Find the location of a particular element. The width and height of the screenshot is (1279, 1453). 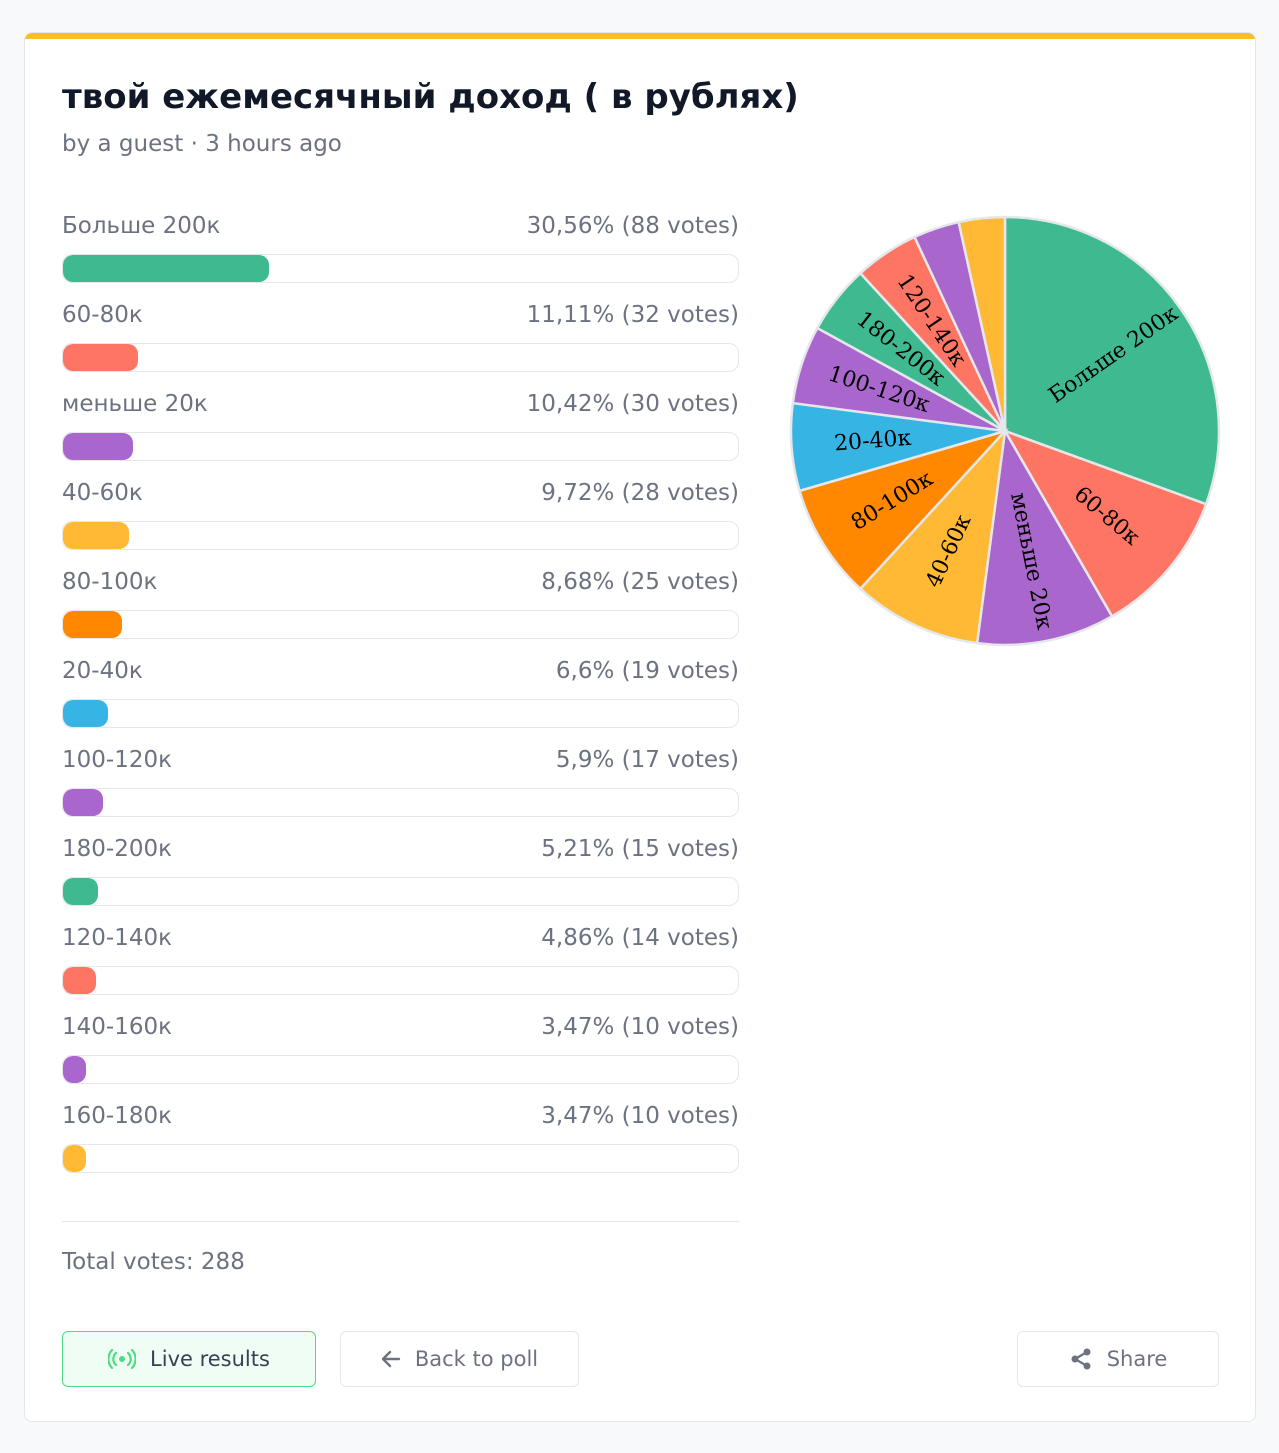

answer-header: 160-180к 3,47% (10 votes) is located at coordinates (400, 1121).